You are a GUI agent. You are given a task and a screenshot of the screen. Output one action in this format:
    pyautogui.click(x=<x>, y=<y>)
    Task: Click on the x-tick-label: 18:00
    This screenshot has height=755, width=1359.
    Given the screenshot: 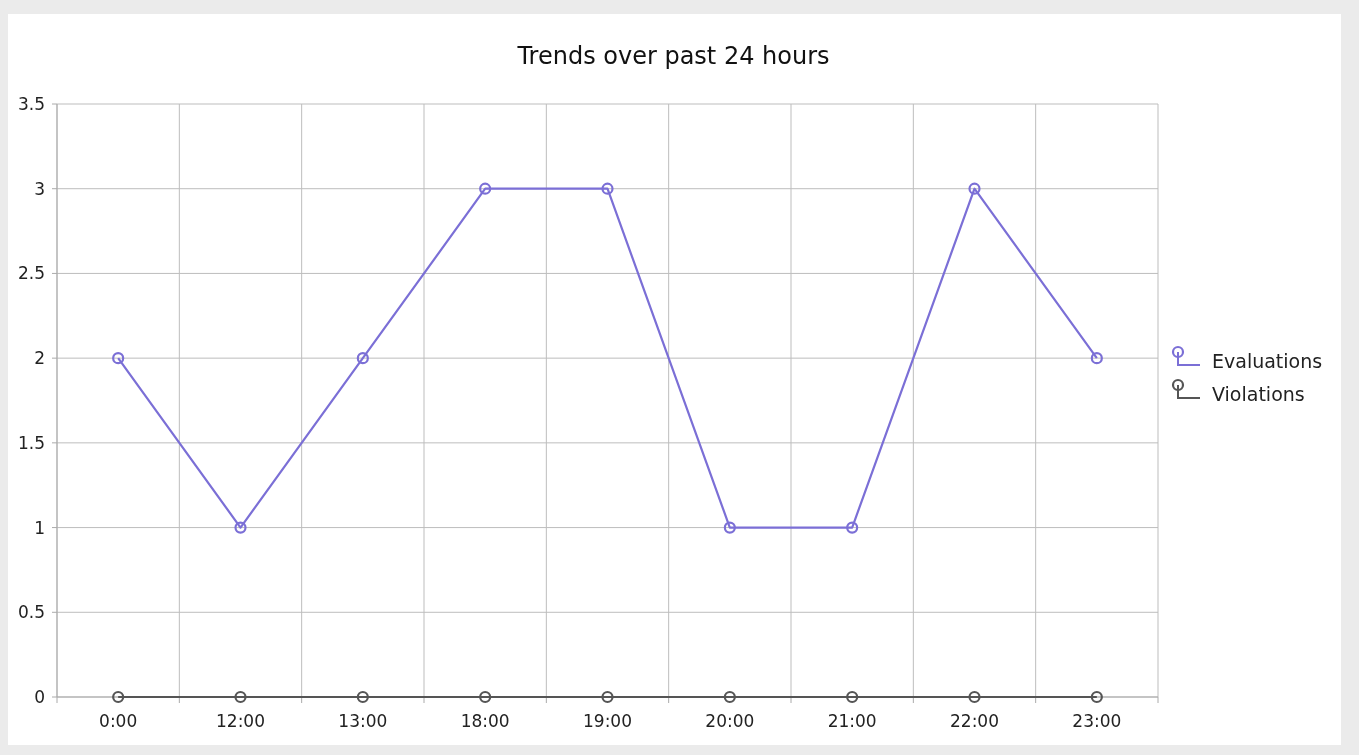 What is the action you would take?
    pyautogui.click(x=485, y=721)
    